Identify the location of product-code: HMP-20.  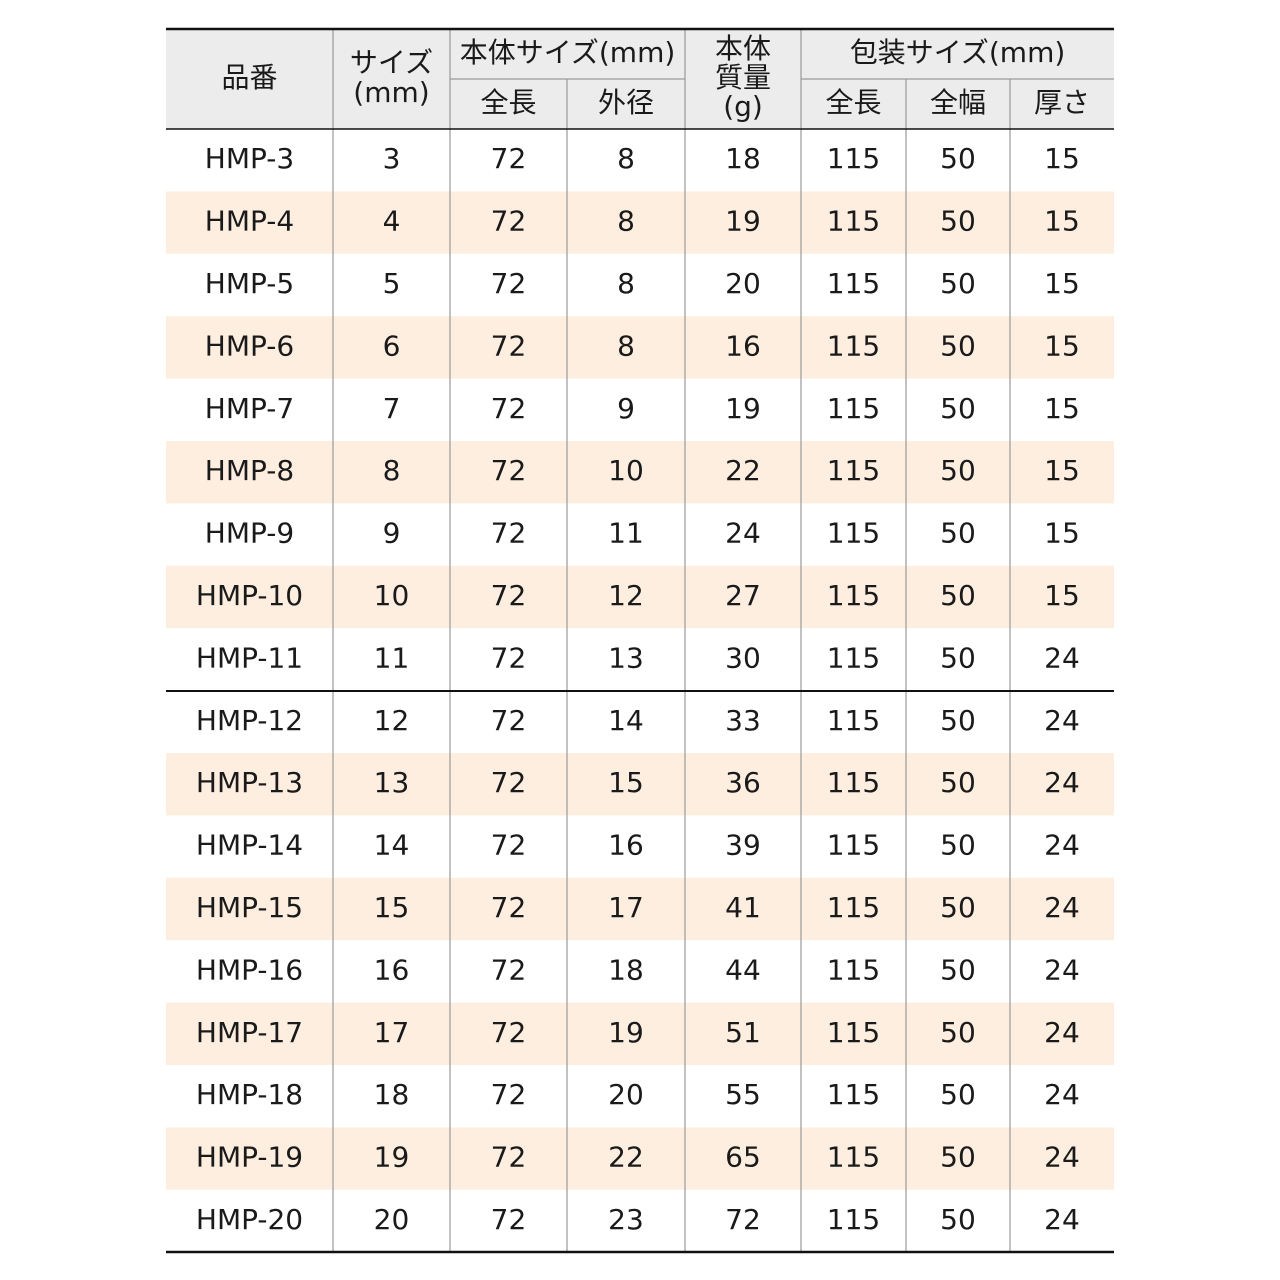
(249, 1219).